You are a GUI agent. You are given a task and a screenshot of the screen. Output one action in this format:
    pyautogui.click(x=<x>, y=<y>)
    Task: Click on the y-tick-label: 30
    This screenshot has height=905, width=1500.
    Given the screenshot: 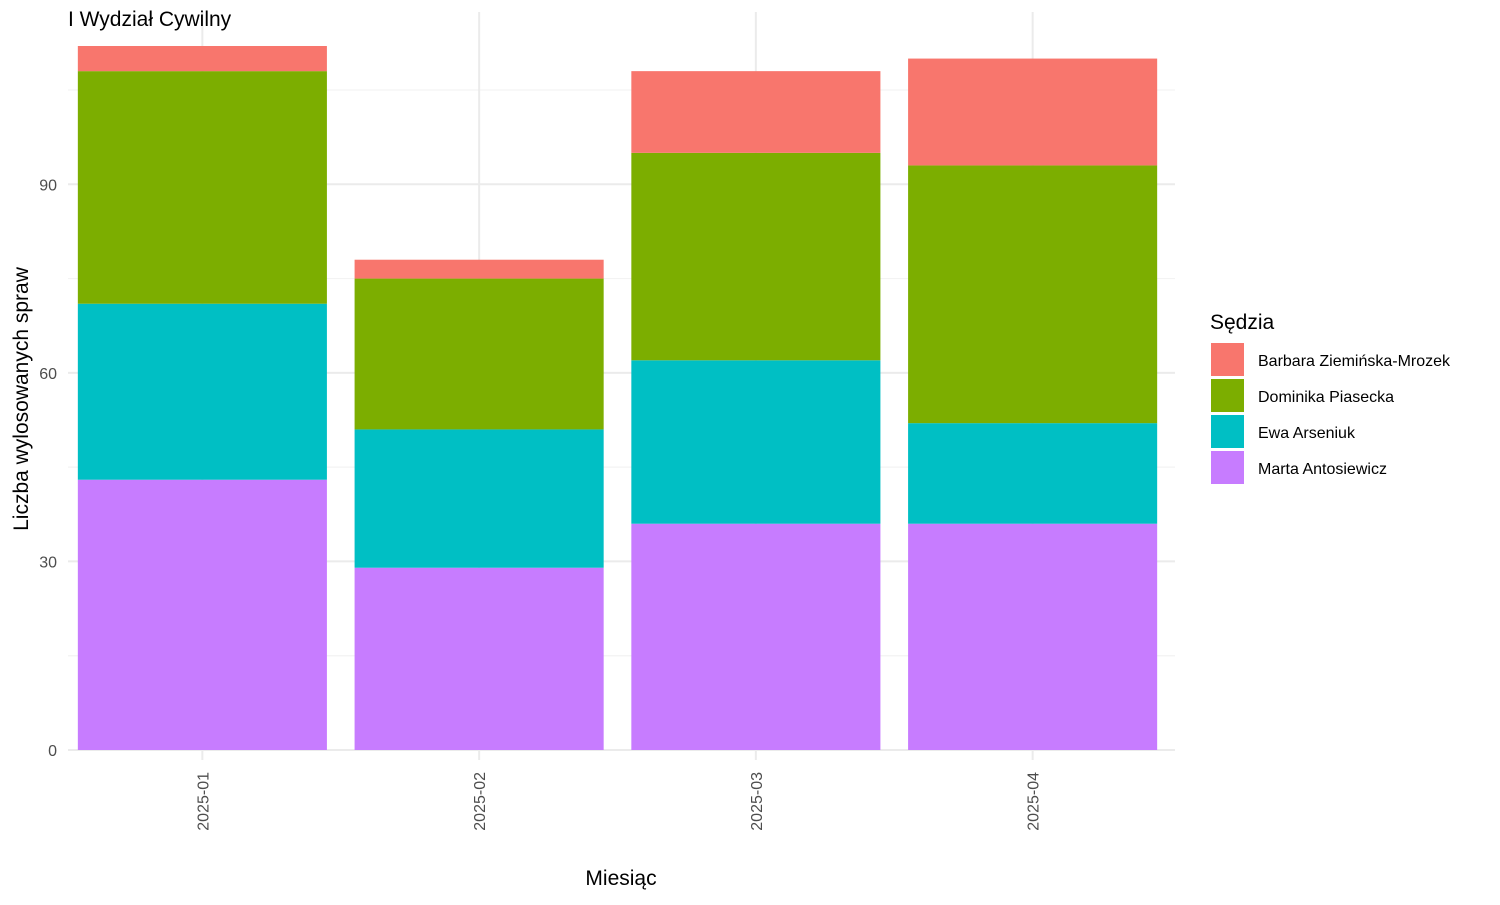 What is the action you would take?
    pyautogui.click(x=48, y=562)
    